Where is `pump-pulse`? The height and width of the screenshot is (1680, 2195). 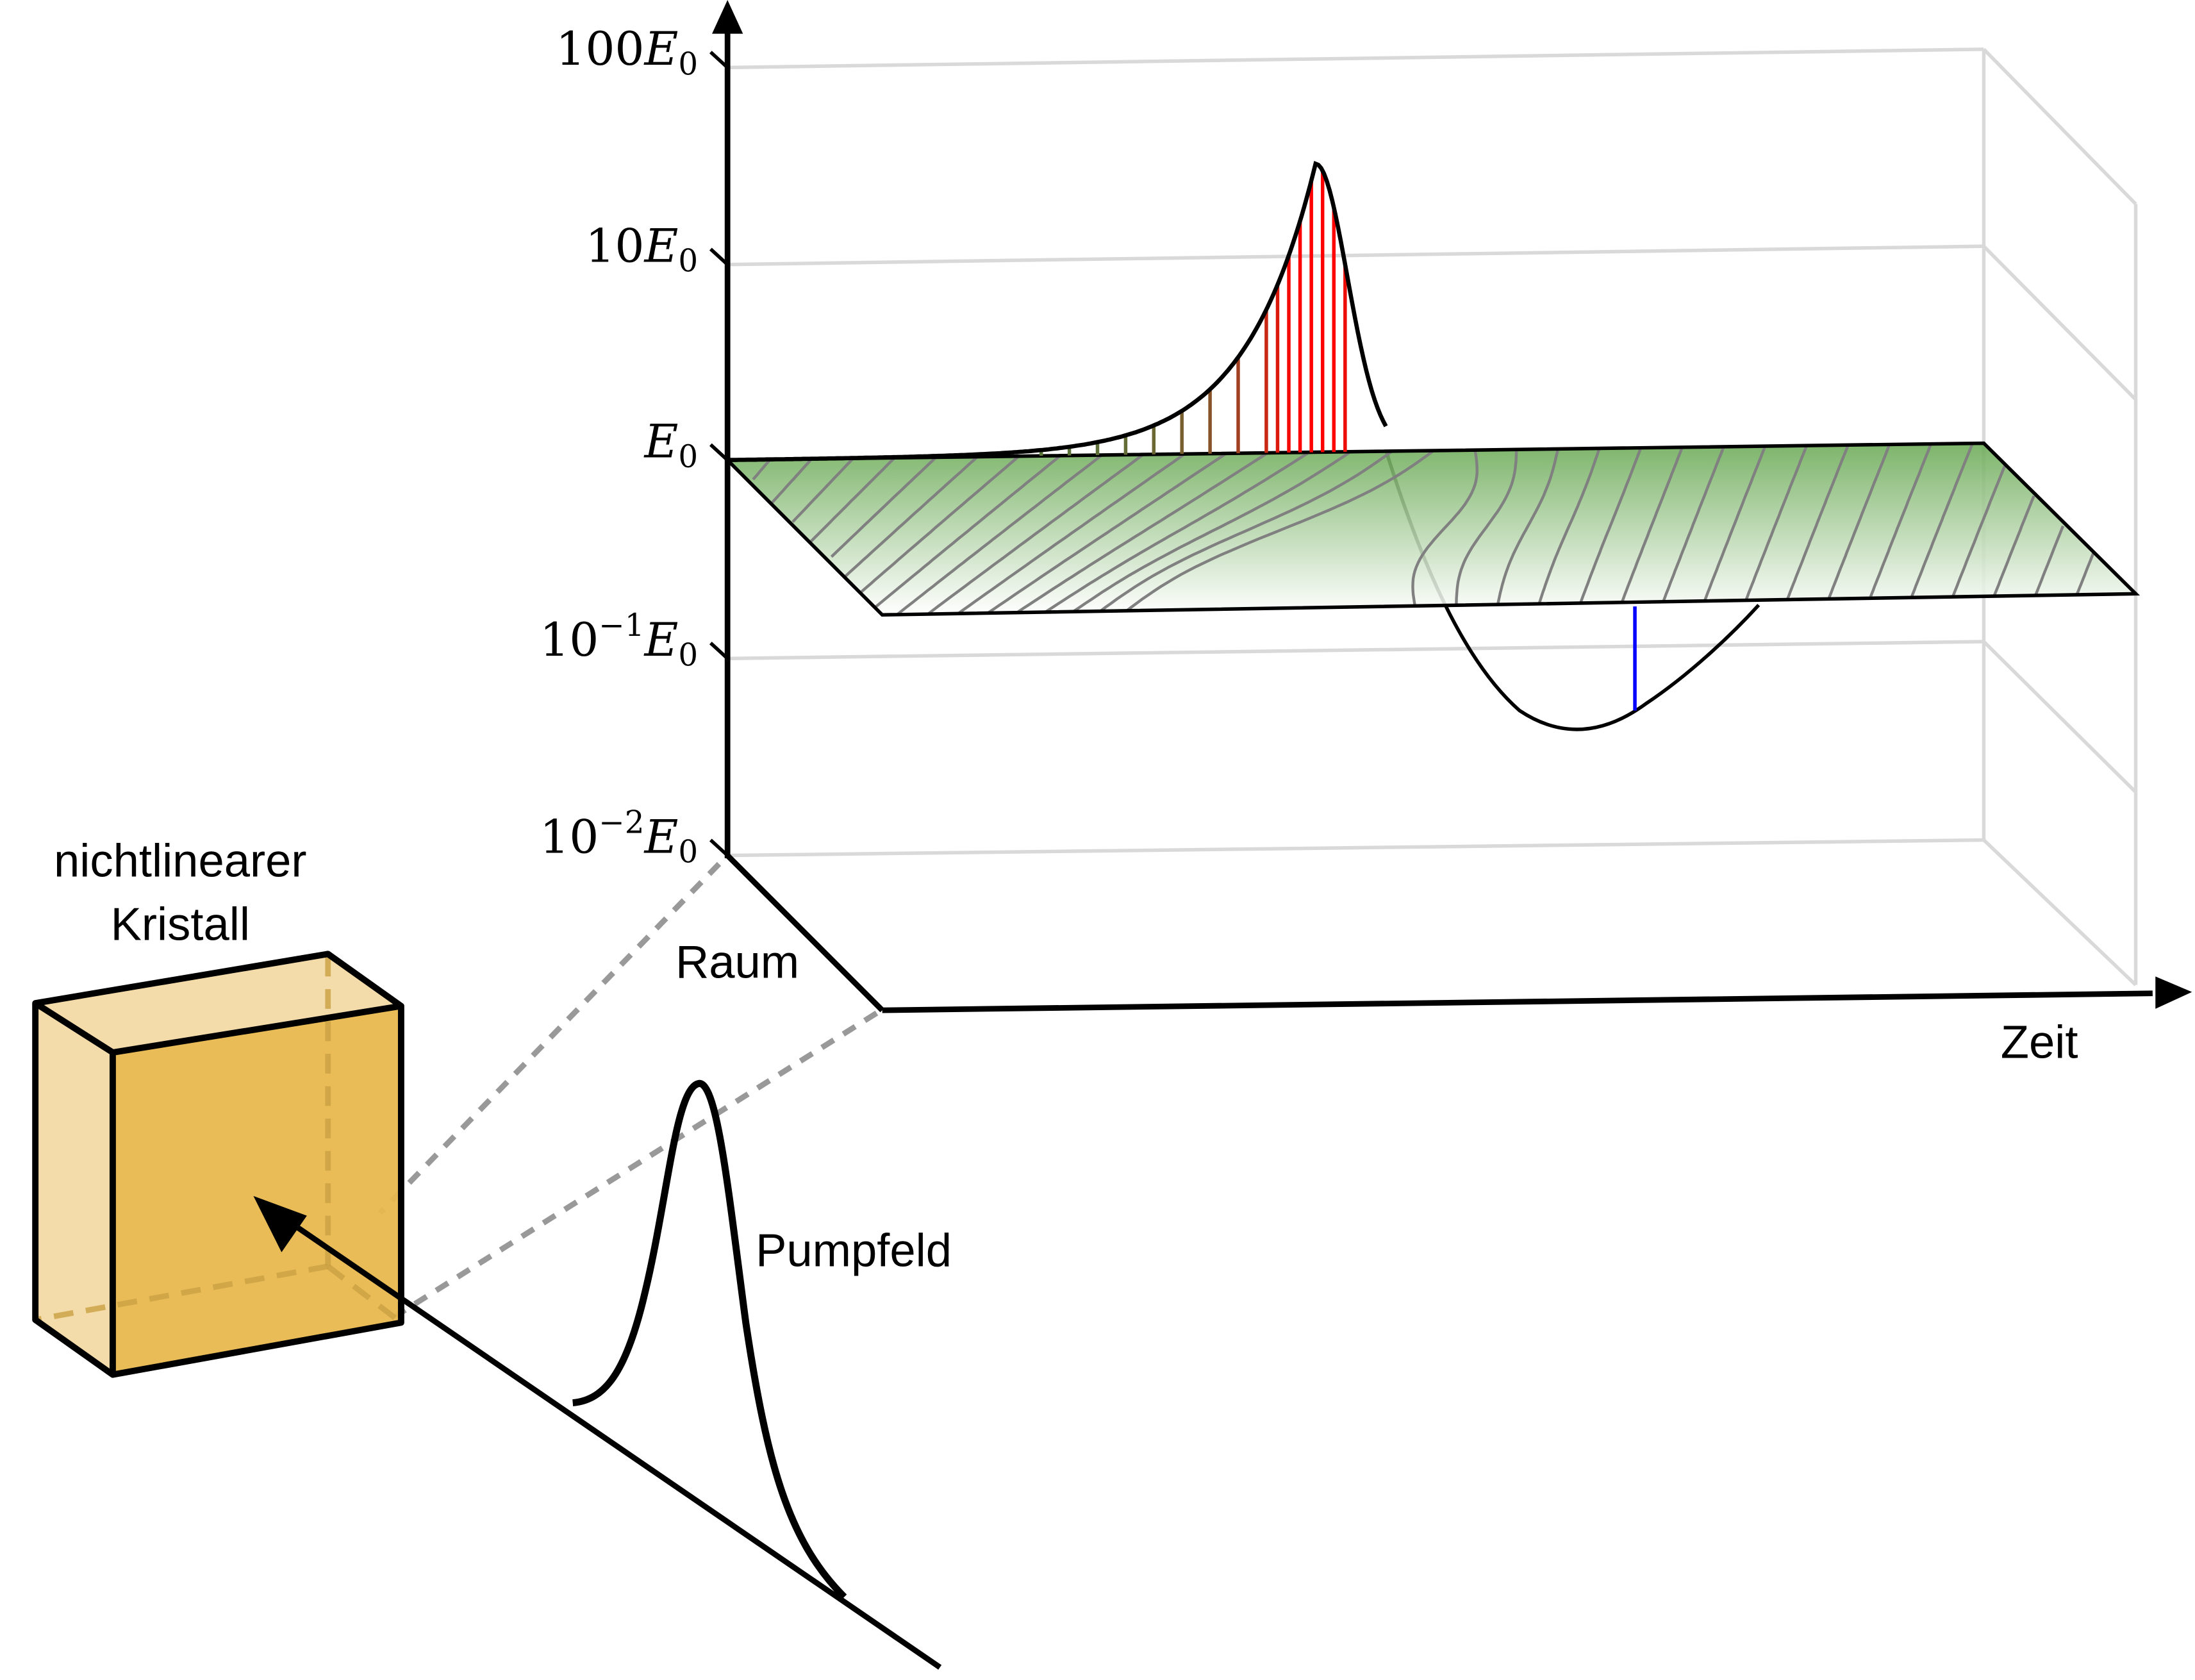 pump-pulse is located at coordinates (710, 1339).